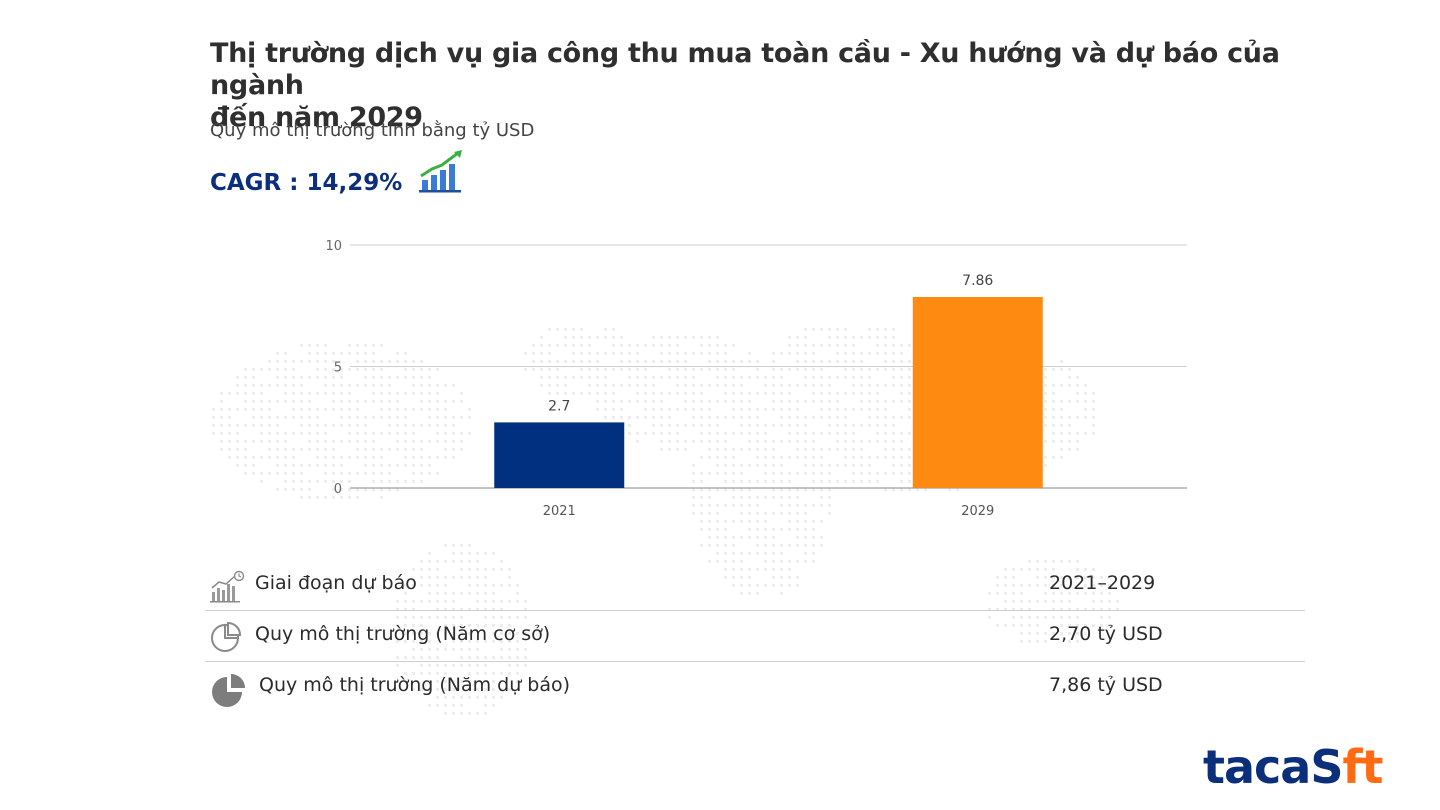 Image resolution: width=1440 pixels, height=810 pixels. I want to click on summary-value: 7,86 tỷ USD, so click(1106, 685).